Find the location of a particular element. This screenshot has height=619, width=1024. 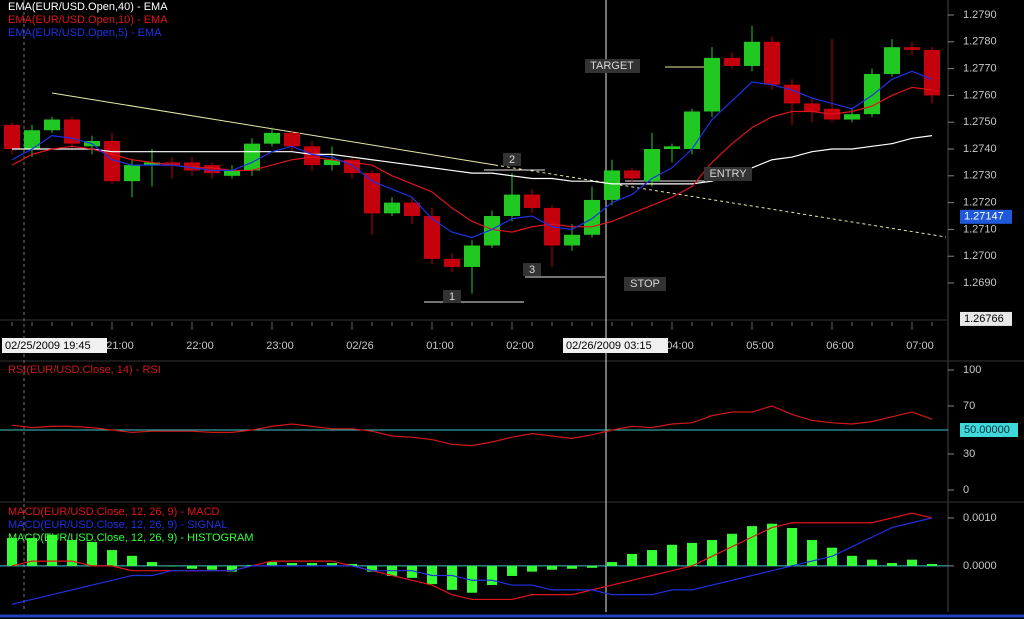

x-tick-label: 01:00 is located at coordinates (440, 346).